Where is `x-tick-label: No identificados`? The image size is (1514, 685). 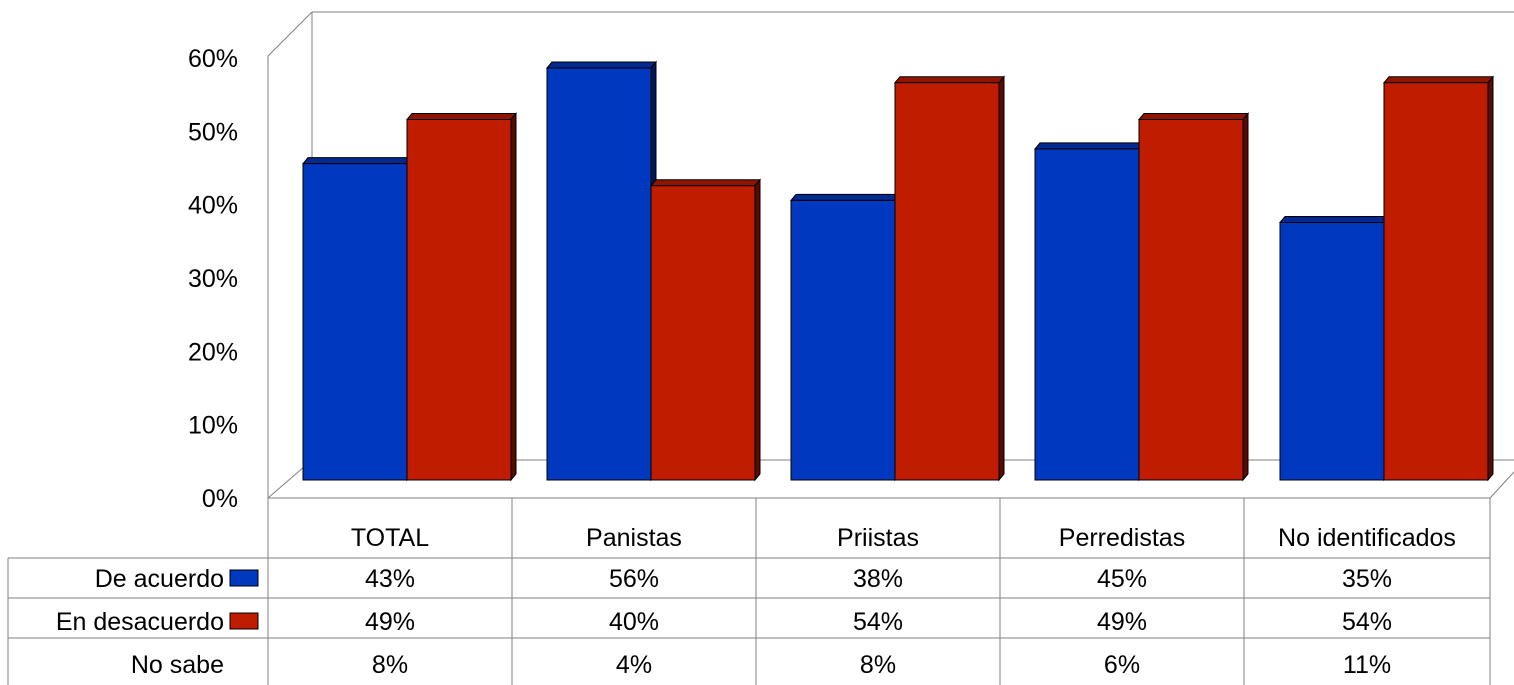
x-tick-label: No identificados is located at coordinates (1367, 538).